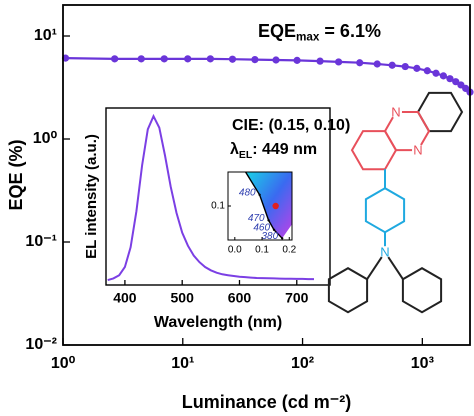 The image size is (474, 416). I want to click on y-tick-label: 10⁰, so click(45, 138).